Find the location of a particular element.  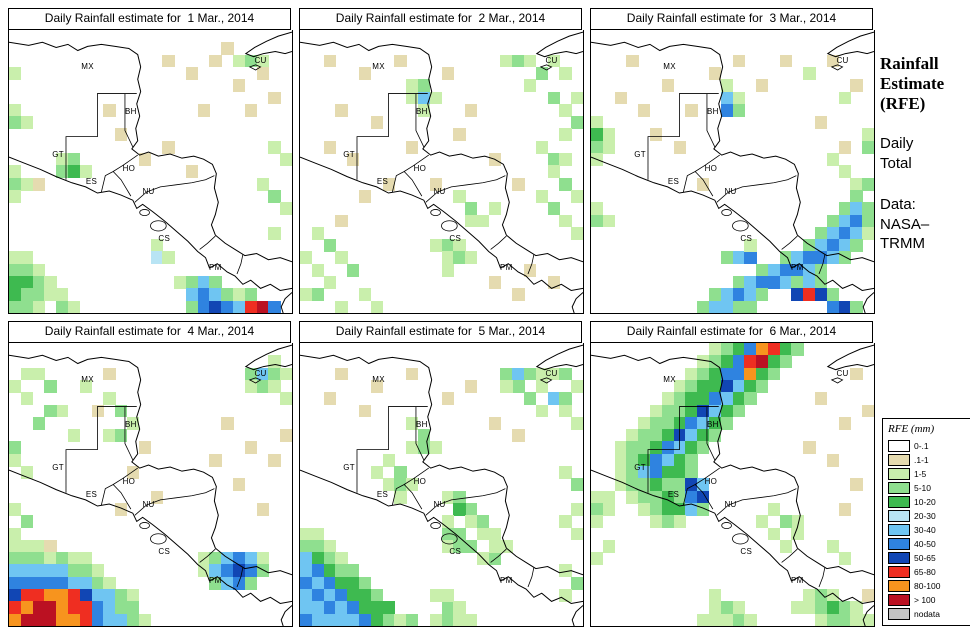

data-source-line: TRMM is located at coordinates (902, 244).